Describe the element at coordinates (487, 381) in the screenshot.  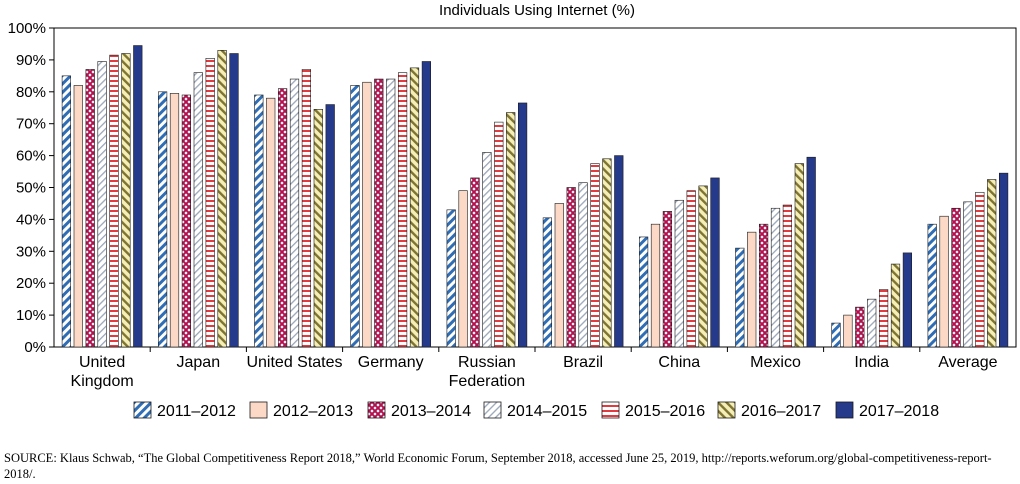
I see `category-label: Federation` at that location.